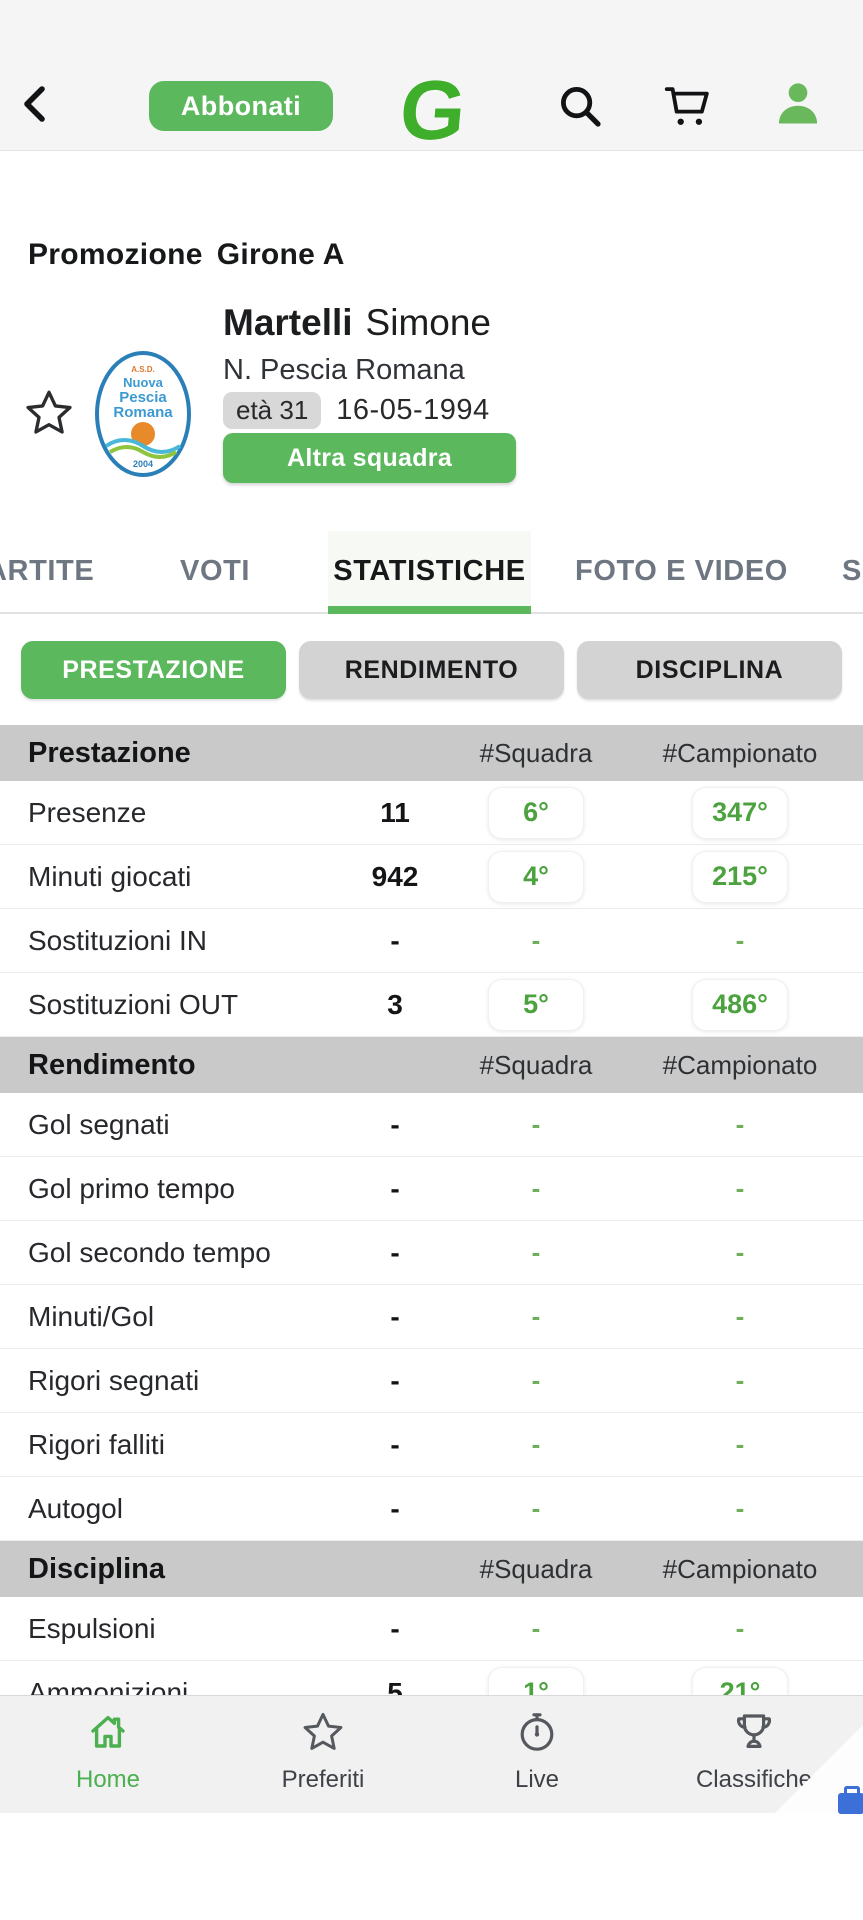 This screenshot has height=1920, width=863. I want to click on svg-text: A.S.D., so click(143, 369).